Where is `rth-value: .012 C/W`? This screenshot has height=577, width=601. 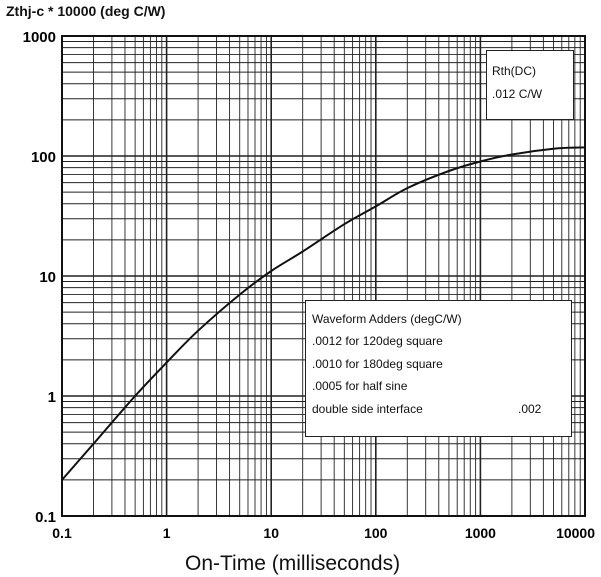
rth-value: .012 C/W is located at coordinates (517, 94).